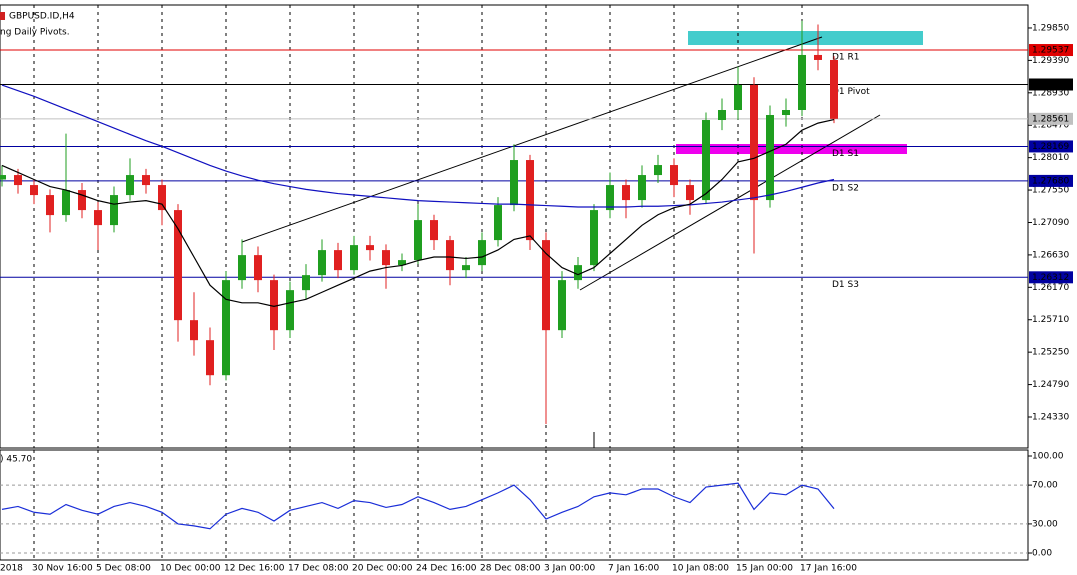 The width and height of the screenshot is (1077, 575). I want to click on y-tick-label: 1.26170, so click(1050, 288).